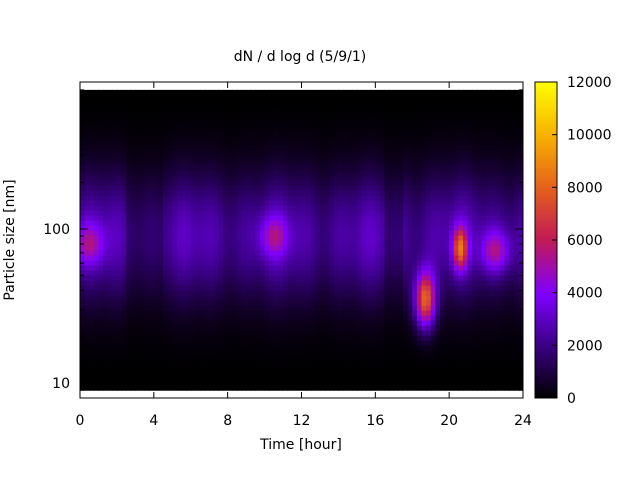 The image size is (640, 480). Describe the element at coordinates (300, 57) in the screenshot. I see `chart-title: dN / d log d (5/9/1)` at that location.